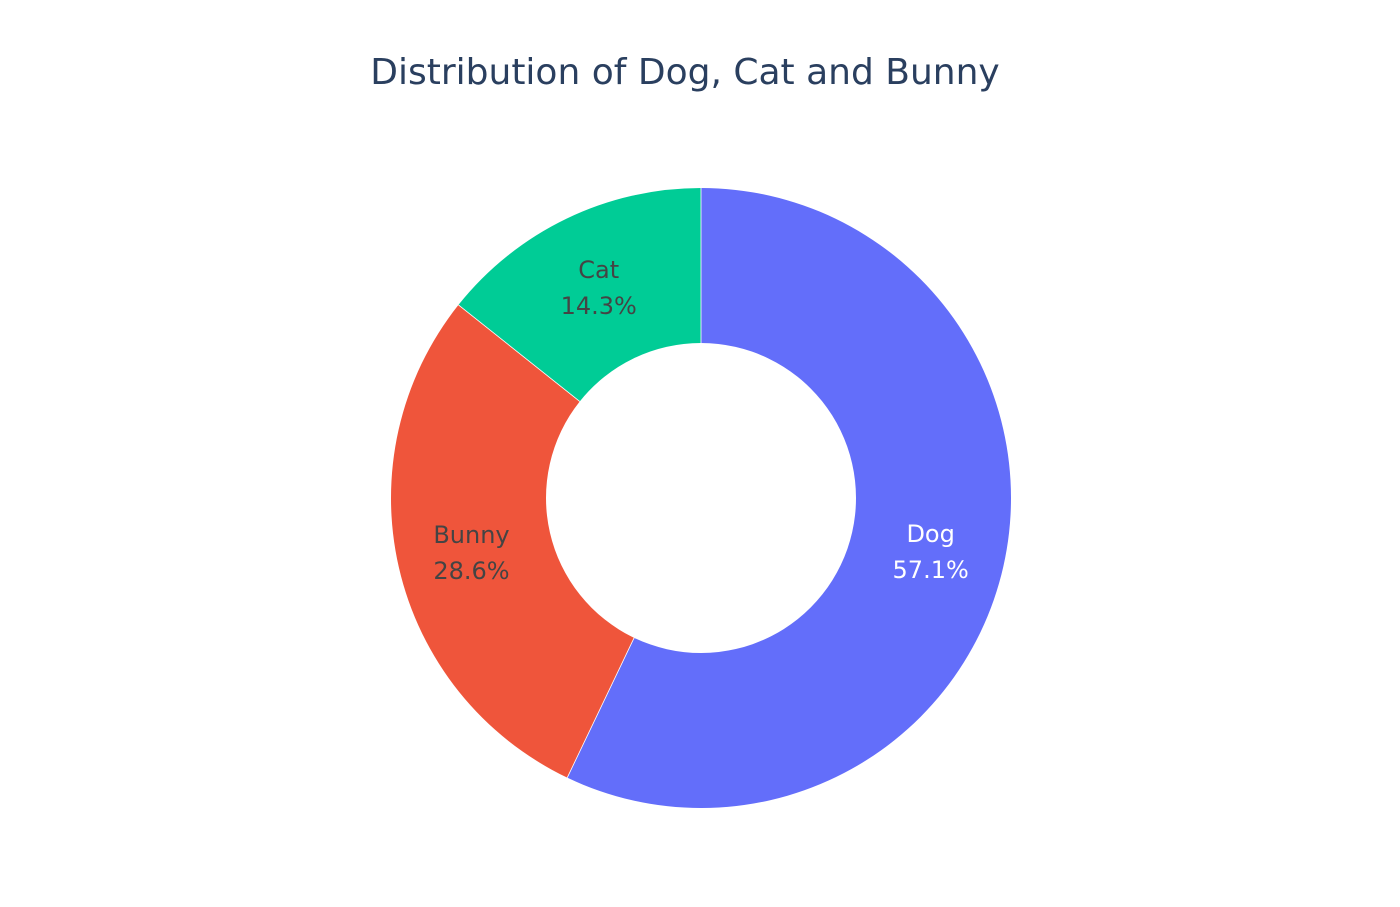  Describe the element at coordinates (599, 306) in the screenshot. I see `slice-percent-cat: 14.3%` at that location.